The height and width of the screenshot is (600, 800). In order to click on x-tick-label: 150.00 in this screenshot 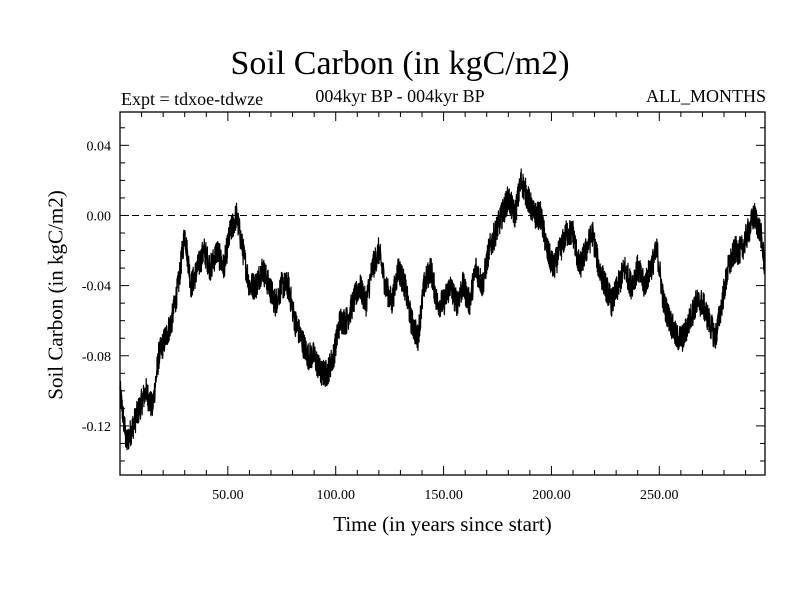, I will do `click(443, 495)`.